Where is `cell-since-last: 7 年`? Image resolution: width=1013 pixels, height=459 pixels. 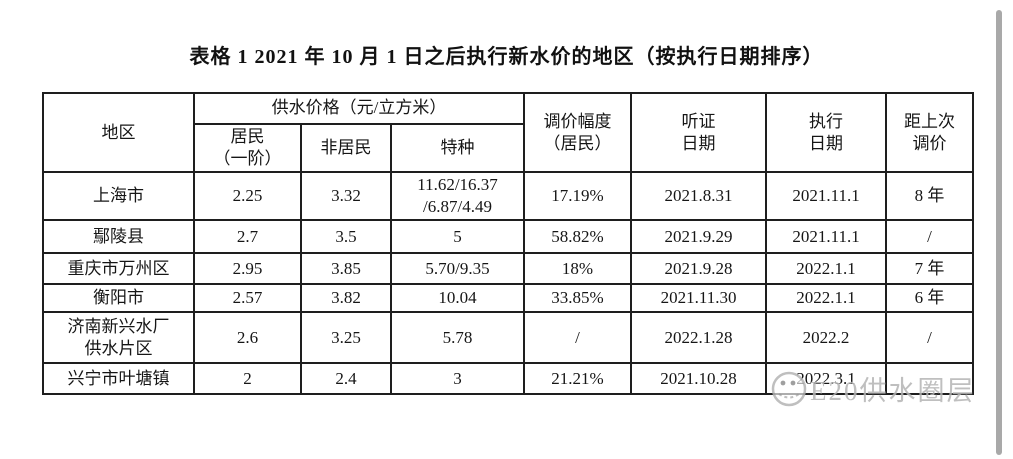
cell-since-last: 7 年 is located at coordinates (930, 269).